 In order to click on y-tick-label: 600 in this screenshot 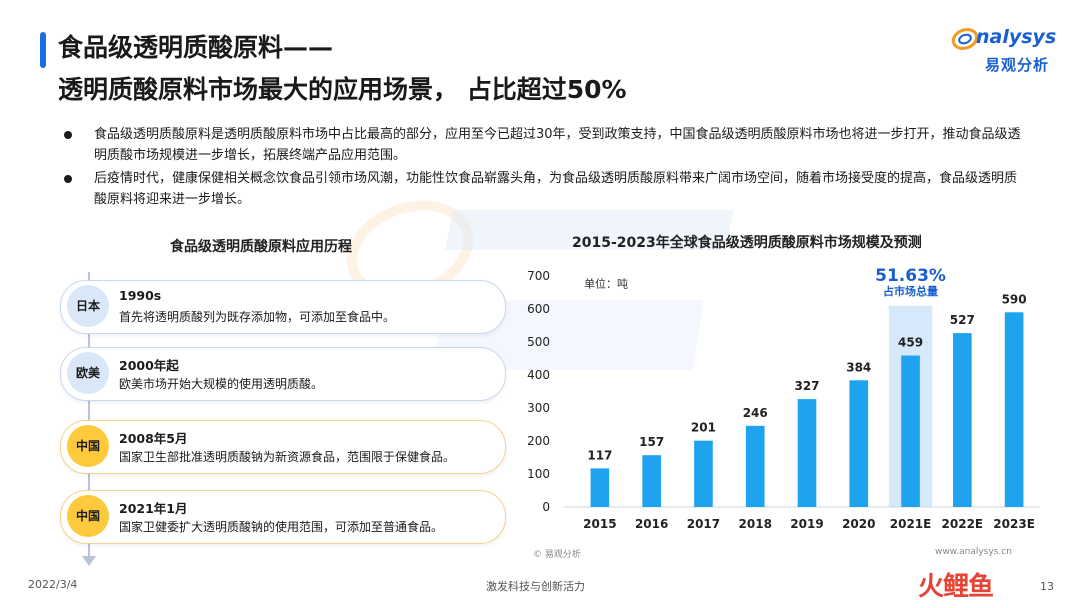, I will do `click(538, 309)`.